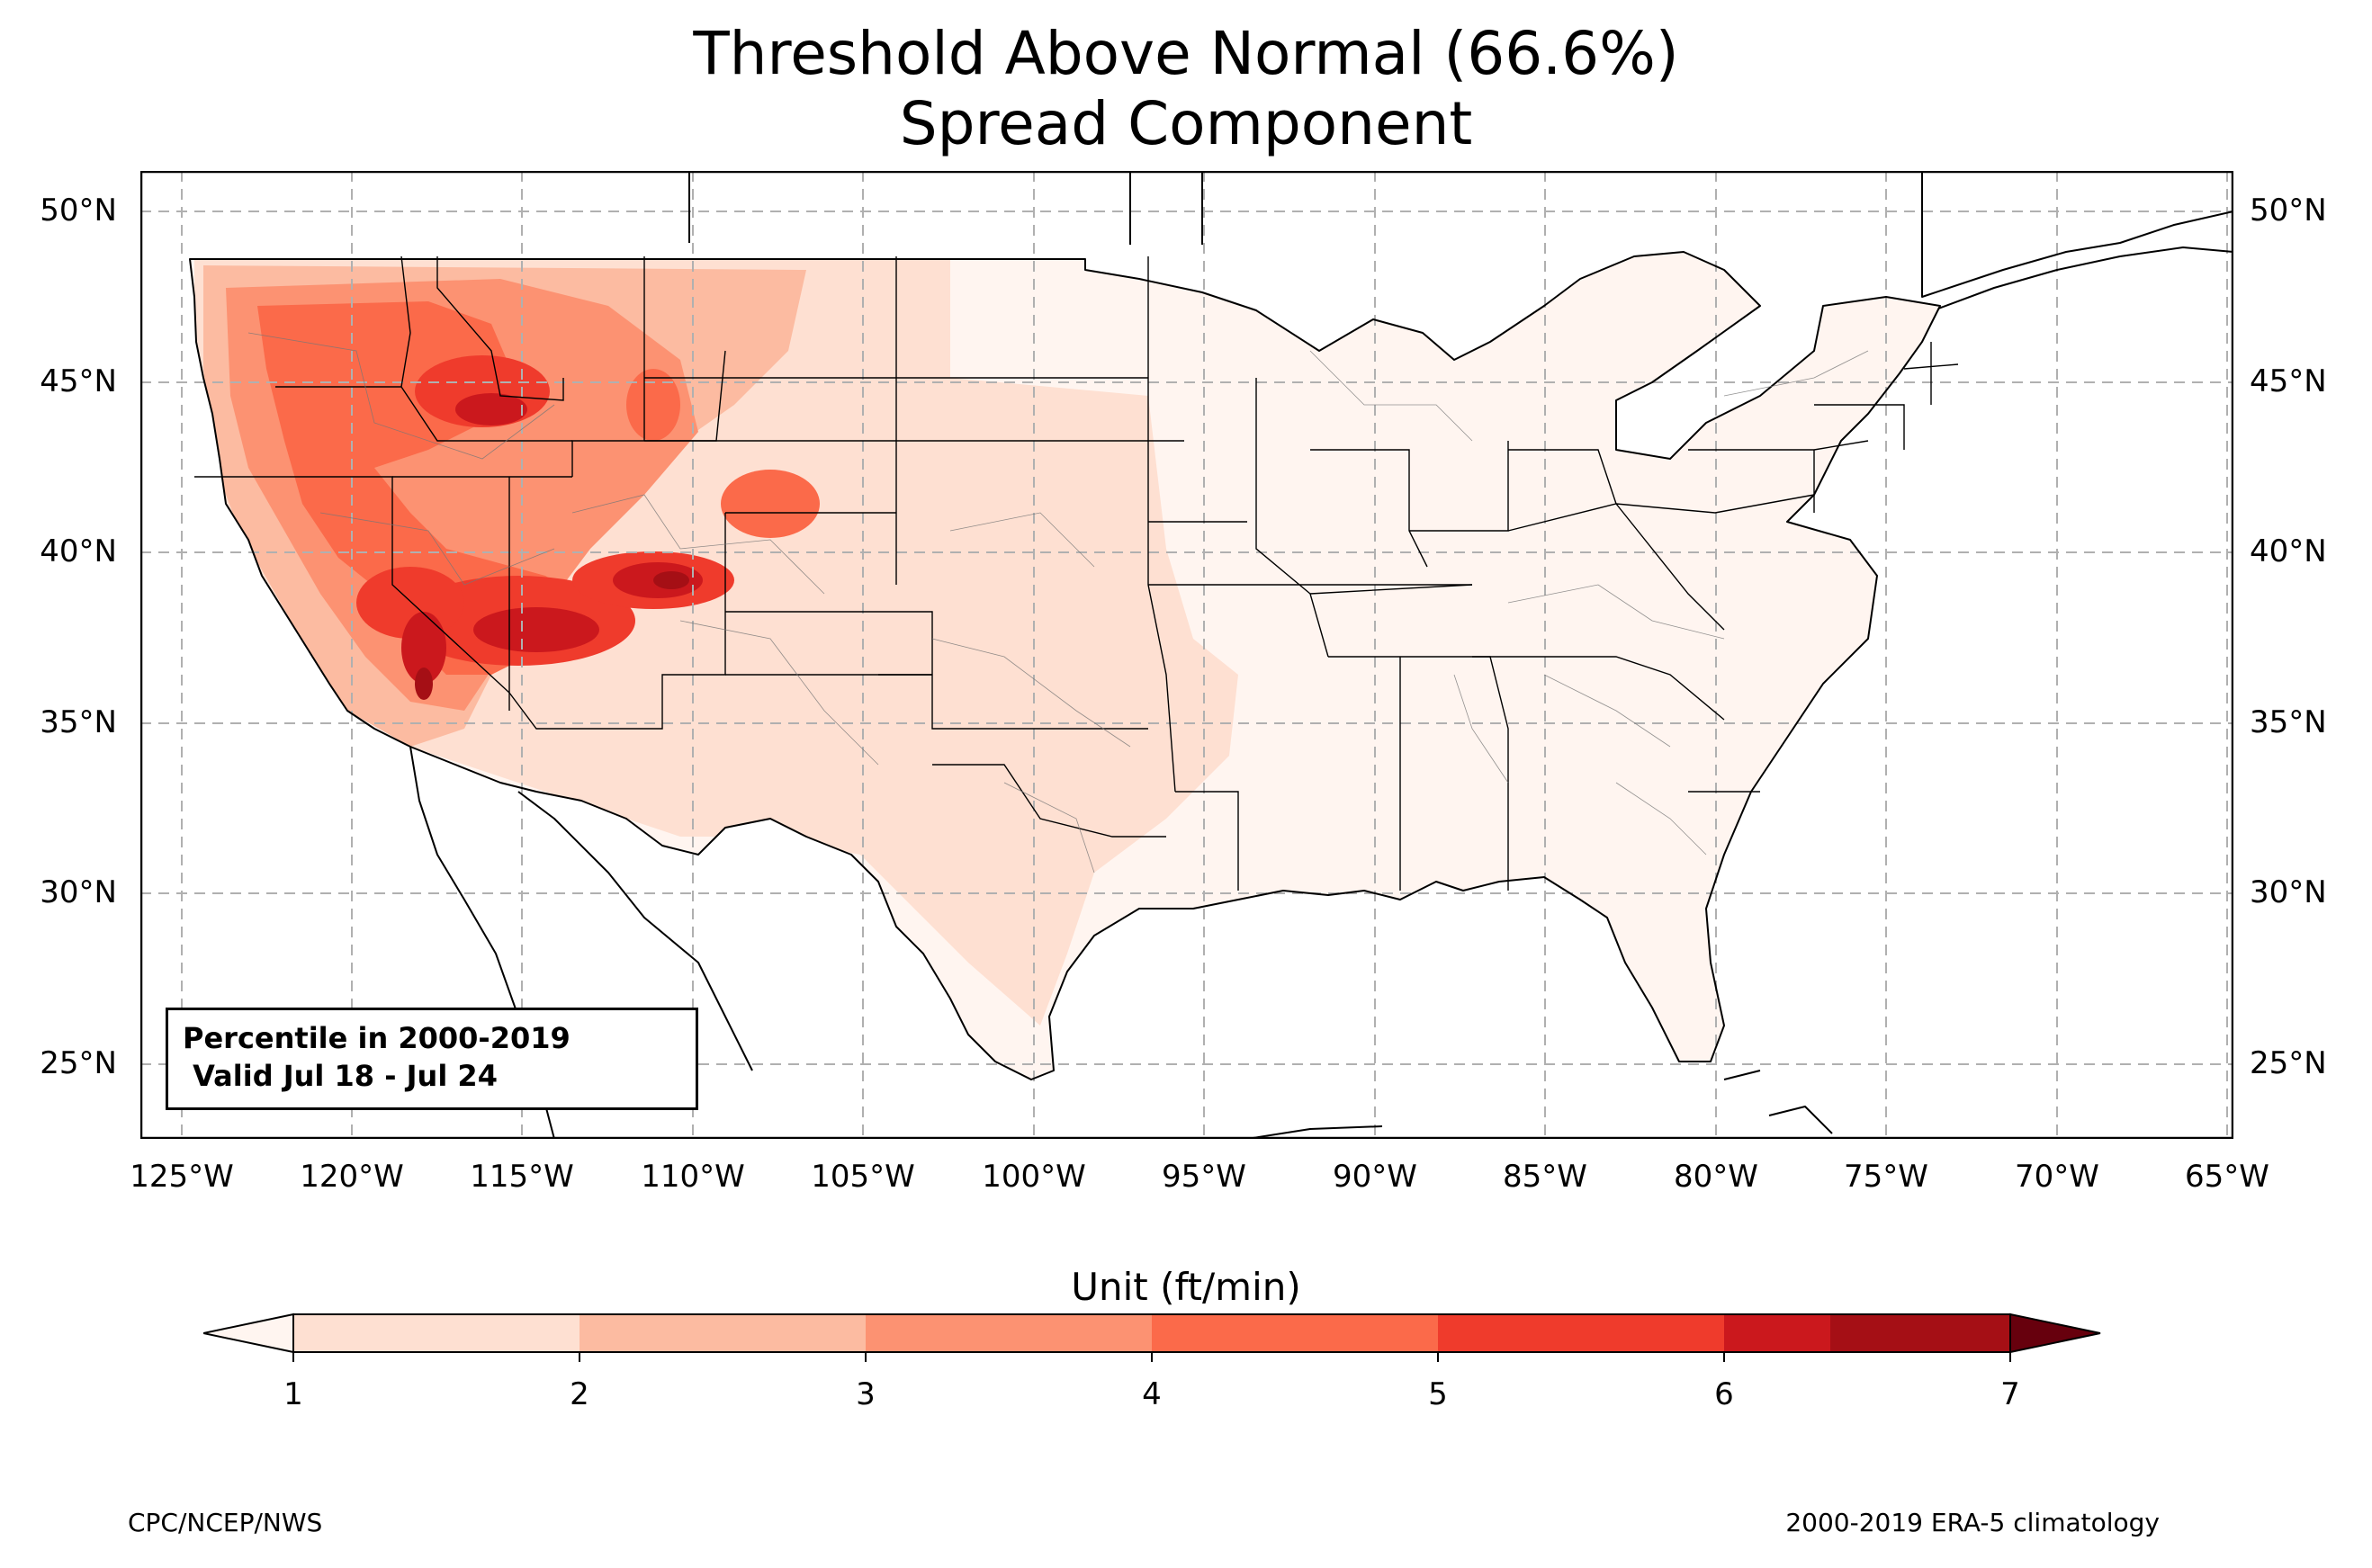 The width and height of the screenshot is (2372, 1568). I want to click on map-title: Threshold Above Normal (66.6%), so click(1186, 53).